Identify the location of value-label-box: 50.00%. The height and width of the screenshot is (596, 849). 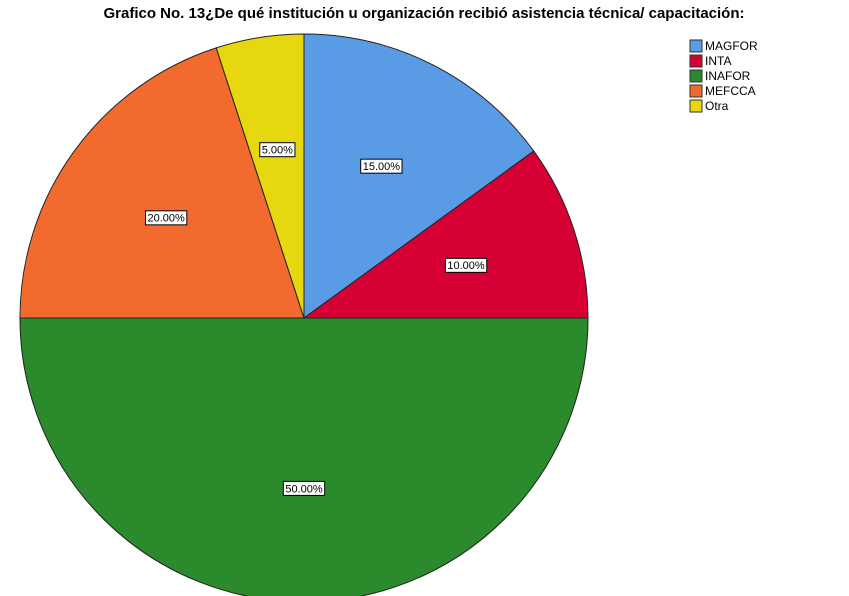
(304, 488).